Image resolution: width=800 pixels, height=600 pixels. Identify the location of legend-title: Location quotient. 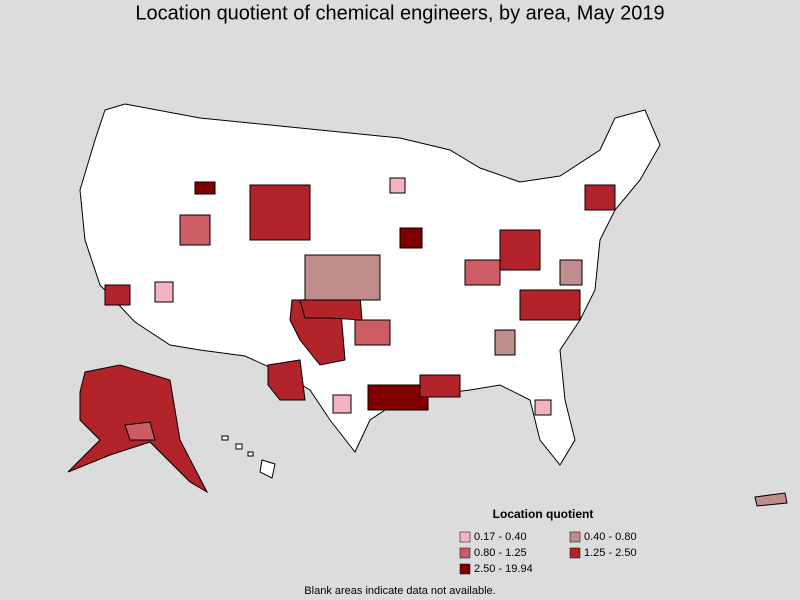
(543, 514).